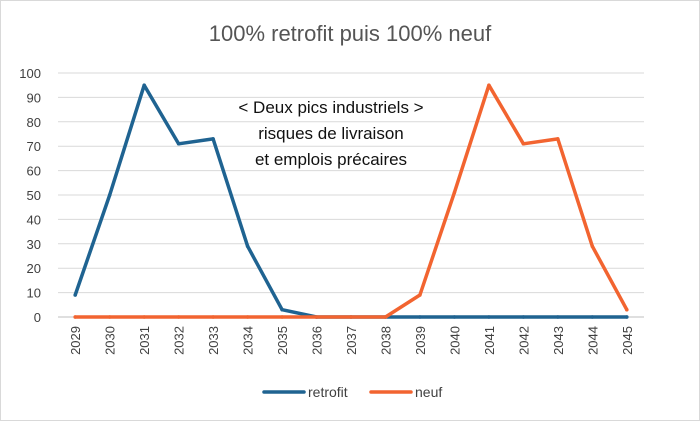 The width and height of the screenshot is (700, 425). I want to click on legend: retrofit neuf, so click(352, 392).